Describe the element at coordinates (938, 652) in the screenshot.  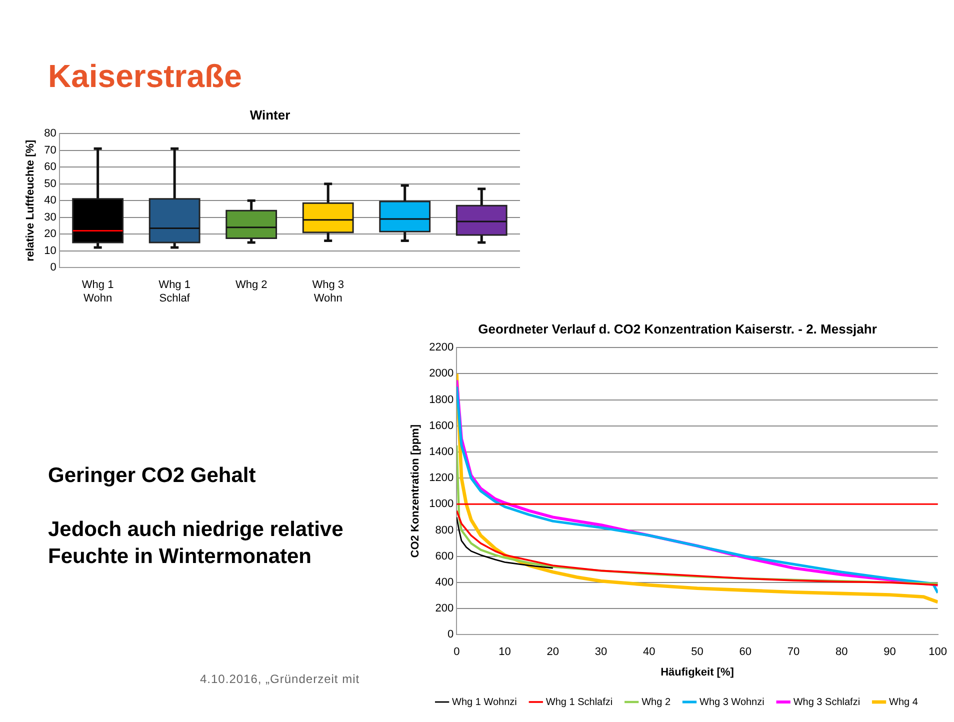
I see `x-tick-label: 100` at that location.